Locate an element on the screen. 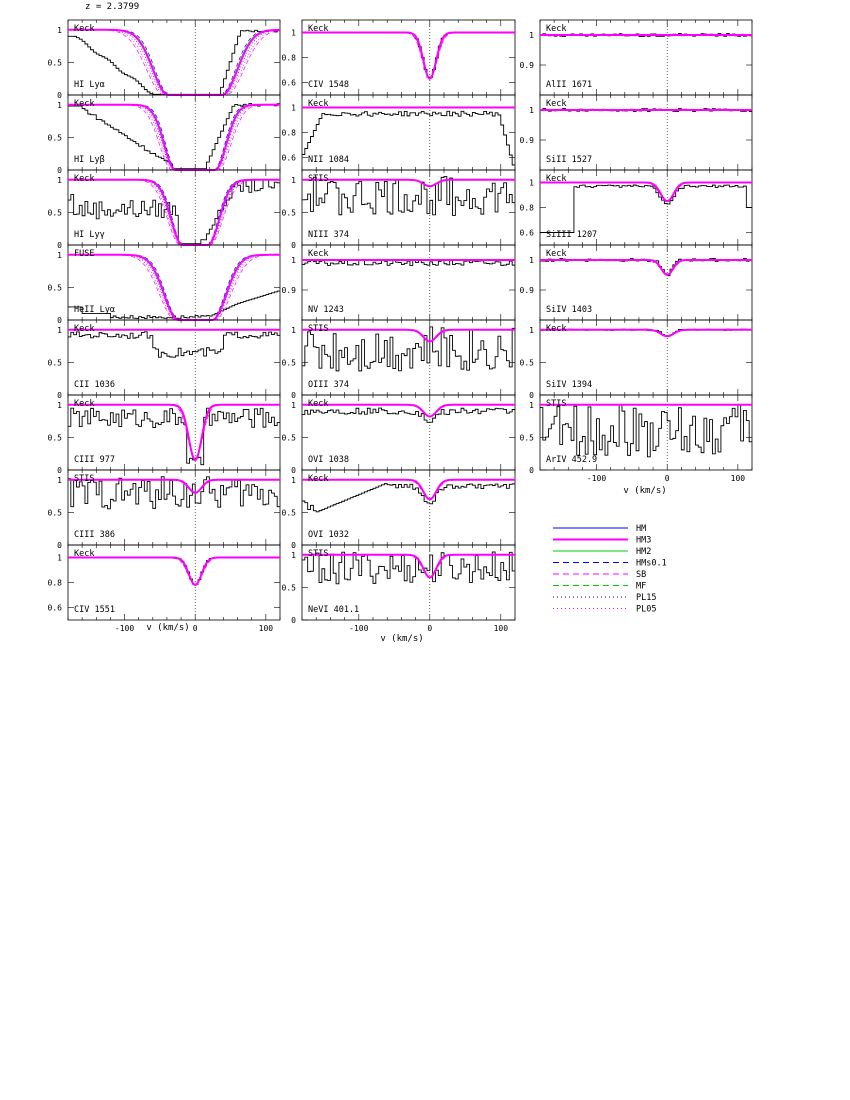 The height and width of the screenshot is (1100, 850). legend-entry-hm3: HM3 is located at coordinates (602, 541).